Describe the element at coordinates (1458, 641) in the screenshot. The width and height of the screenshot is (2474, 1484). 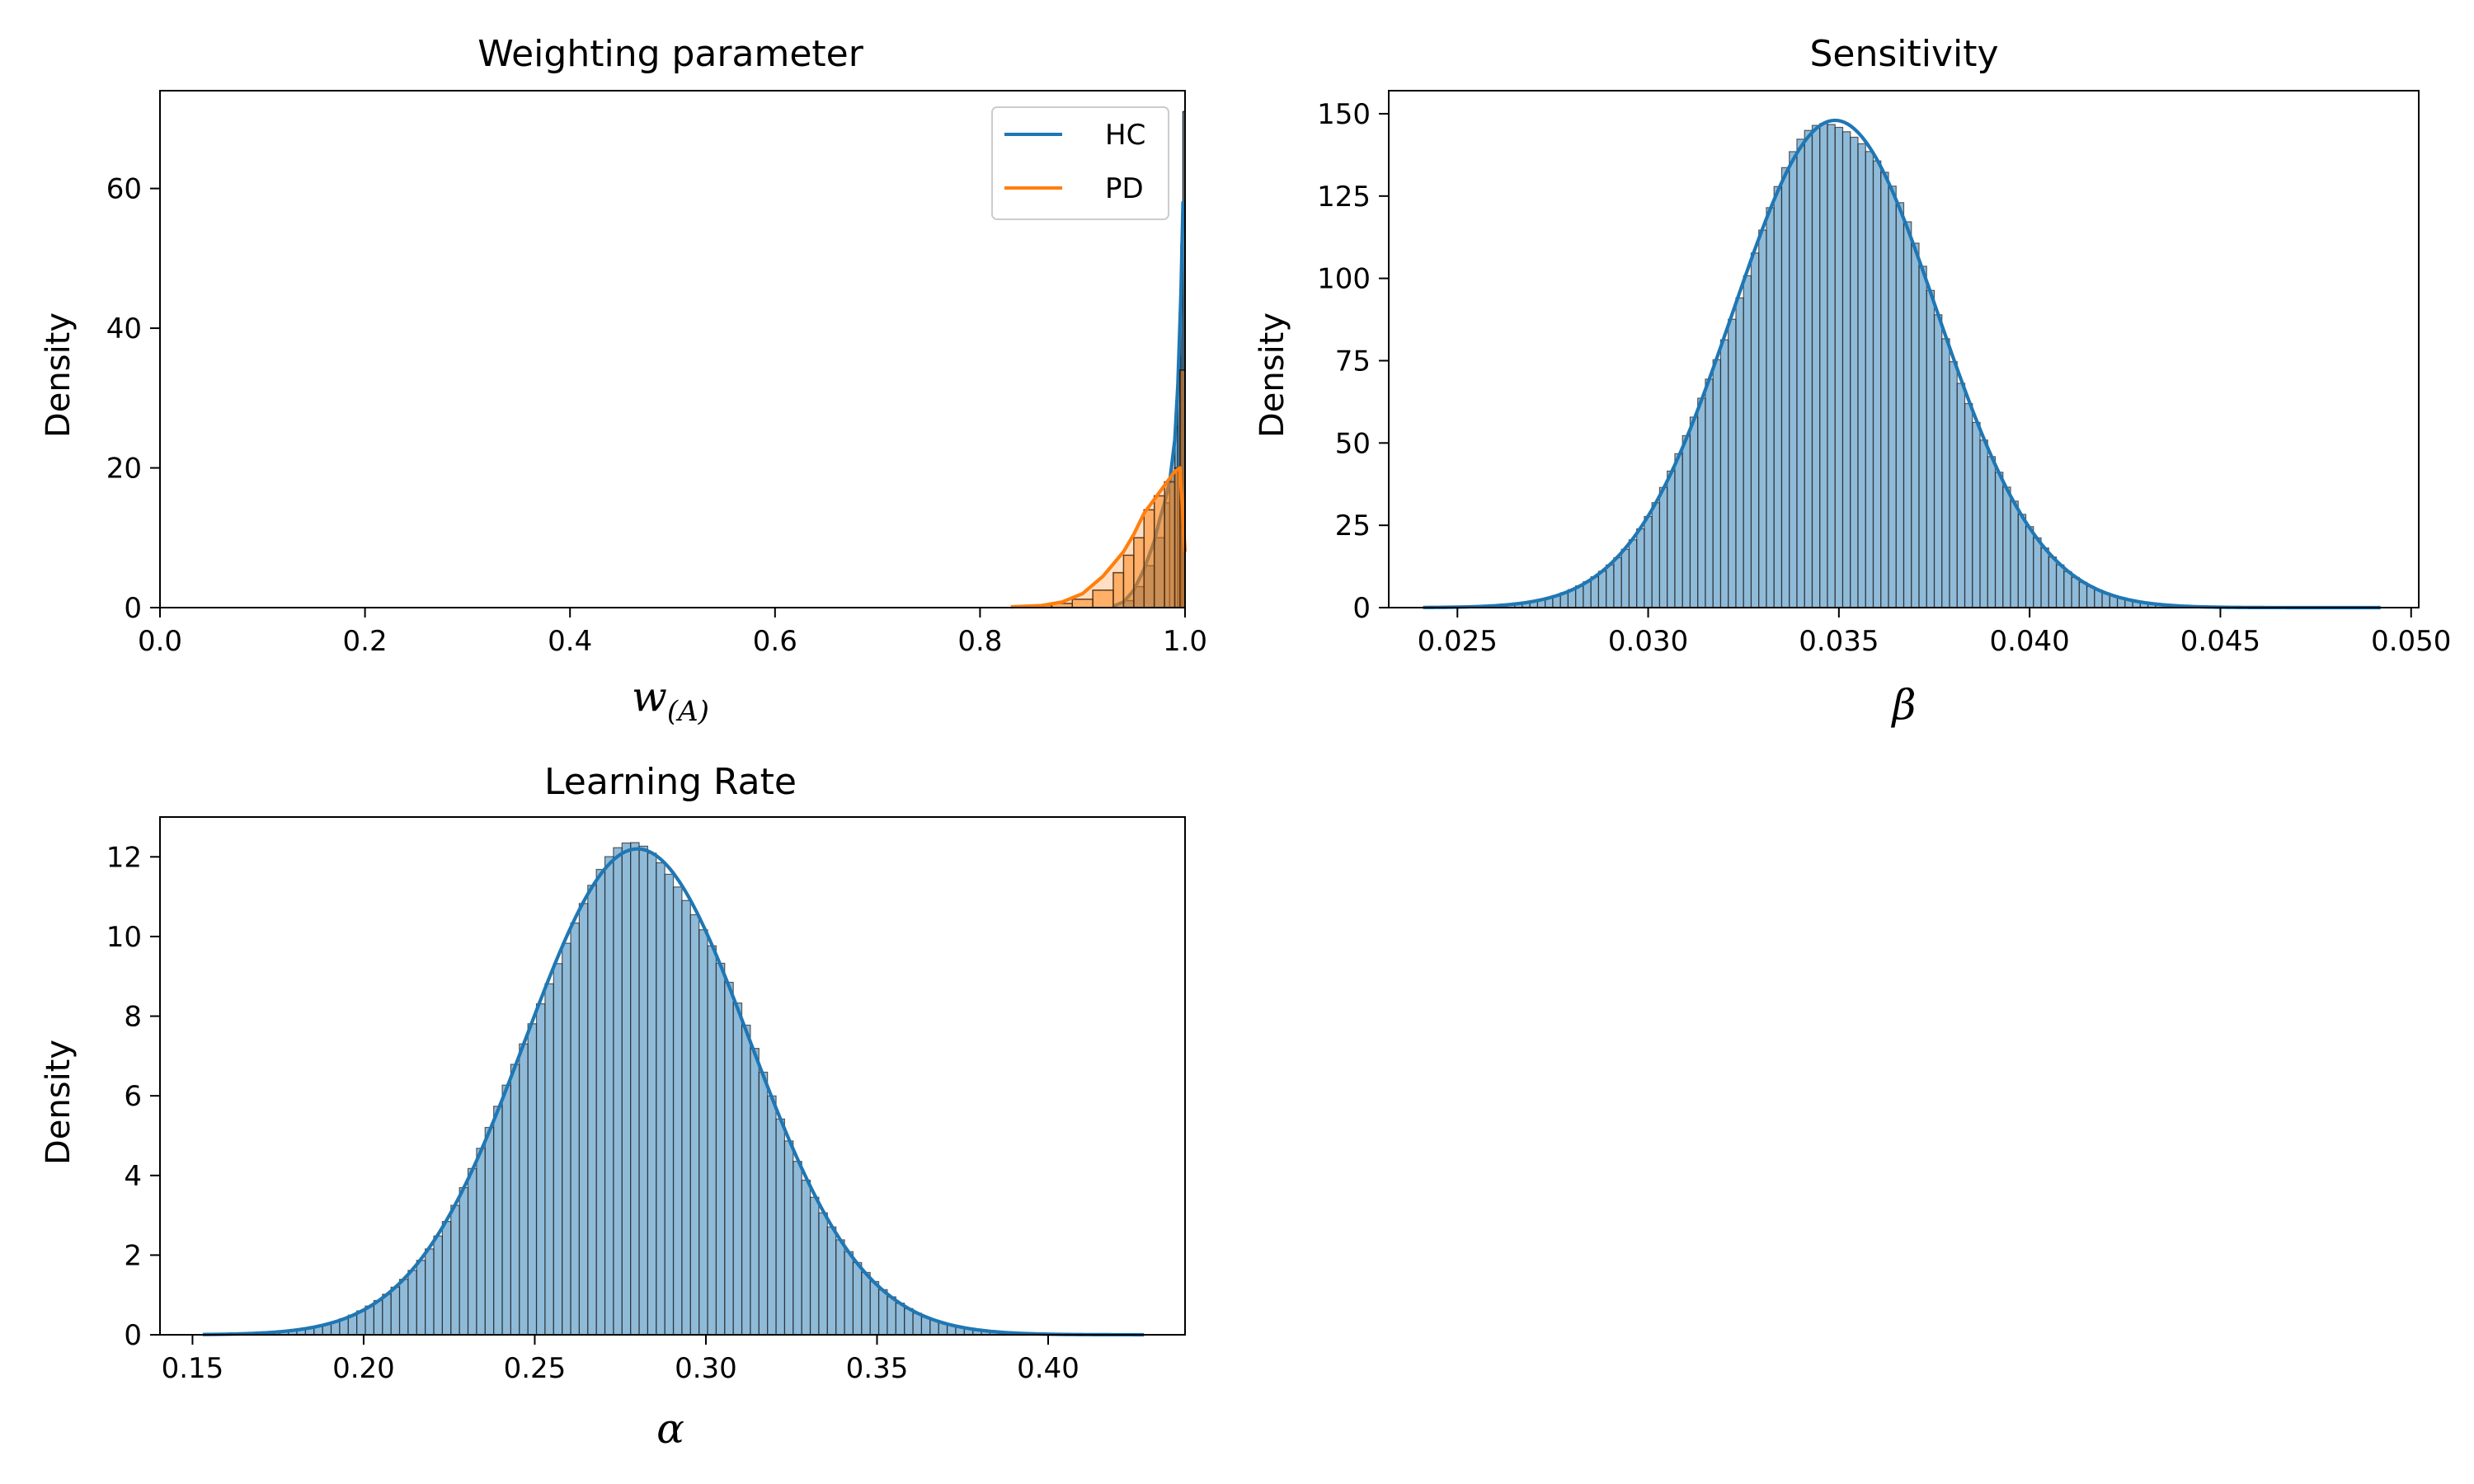
I see `x-tick-label: 0.025` at that location.